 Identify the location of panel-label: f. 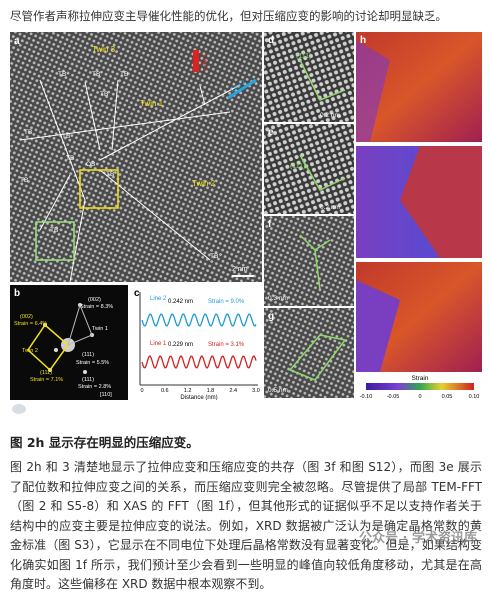
(270, 224).